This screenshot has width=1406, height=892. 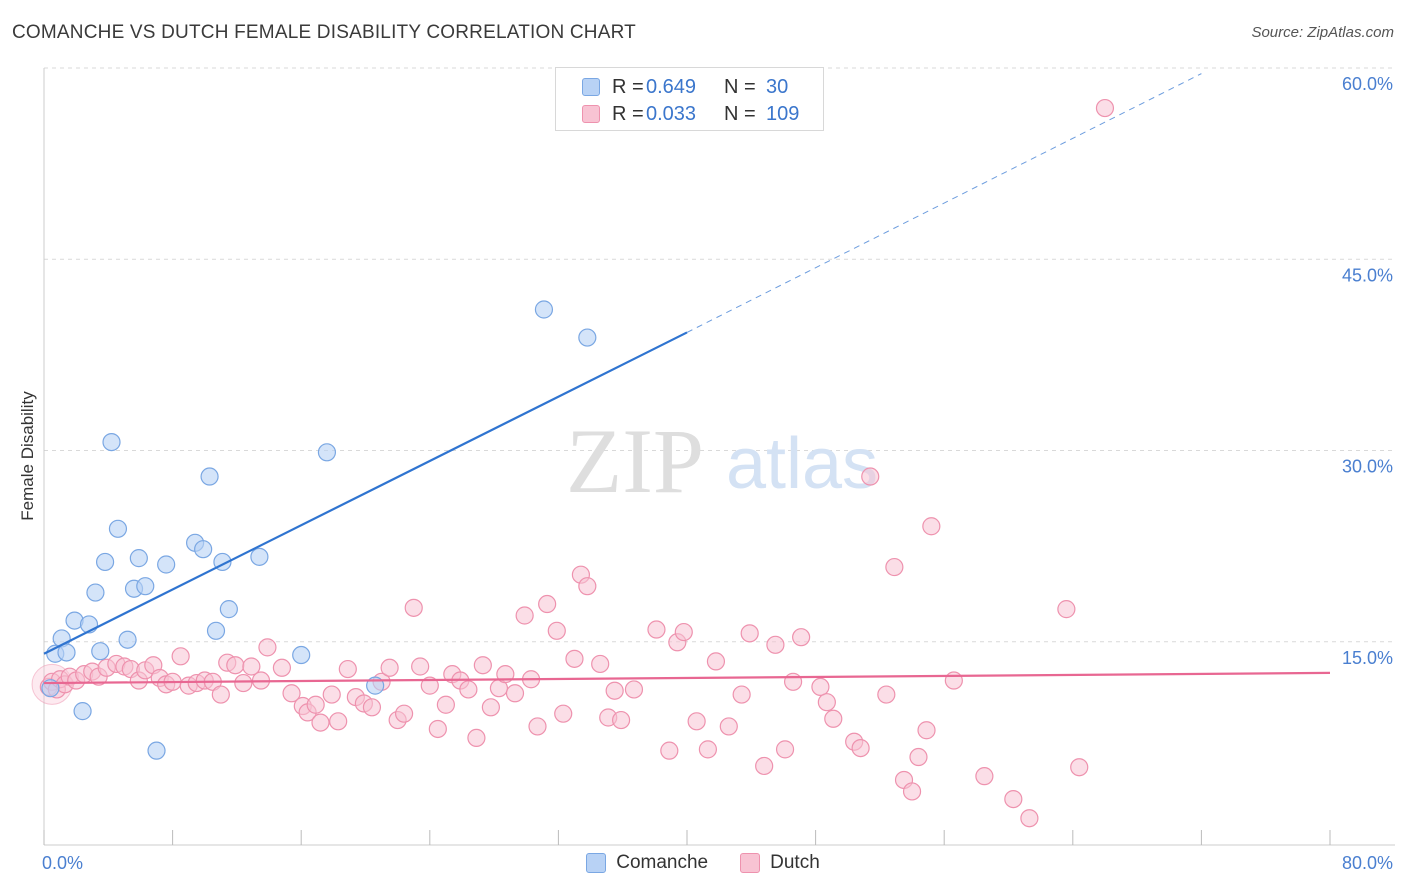 I want to click on n-value: 109, so click(x=783, y=113).